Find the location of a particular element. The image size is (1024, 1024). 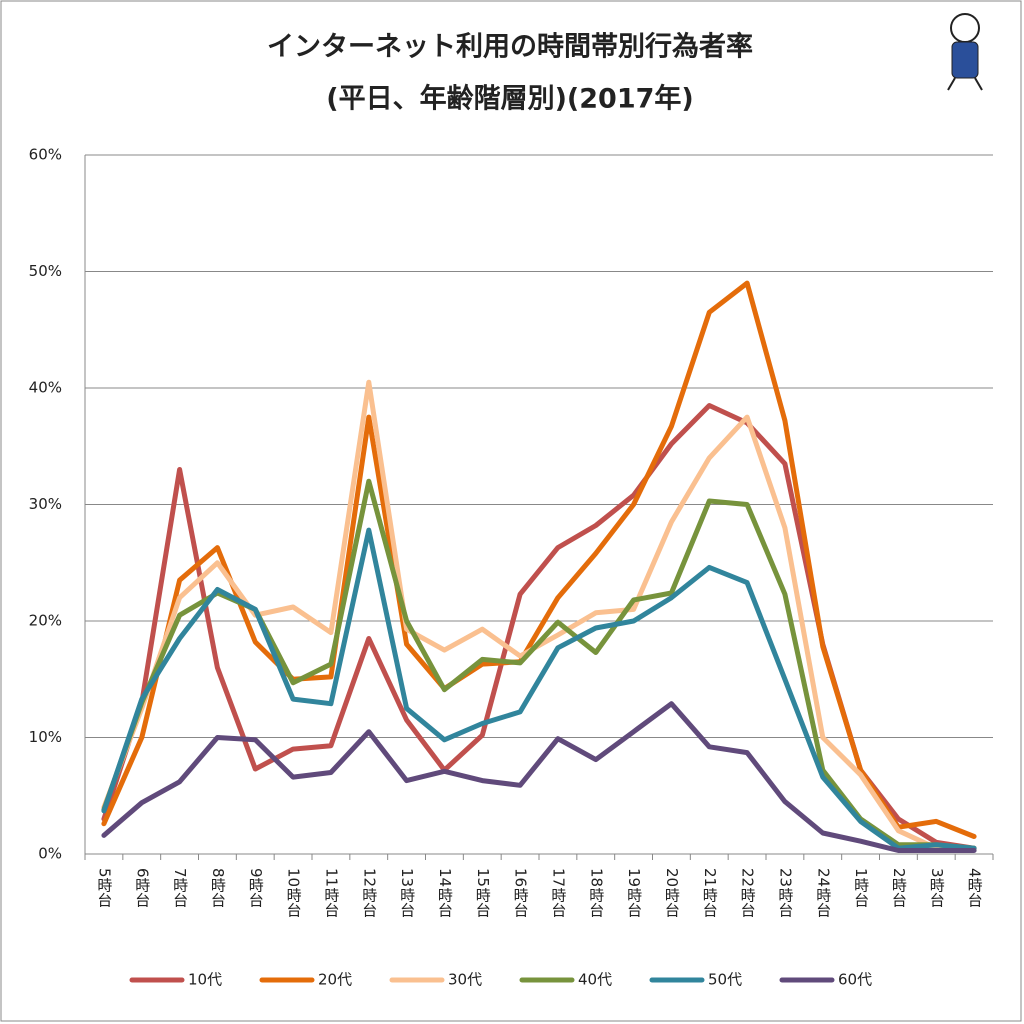

x-tick-label: 22時台 is located at coordinates (748, 892).